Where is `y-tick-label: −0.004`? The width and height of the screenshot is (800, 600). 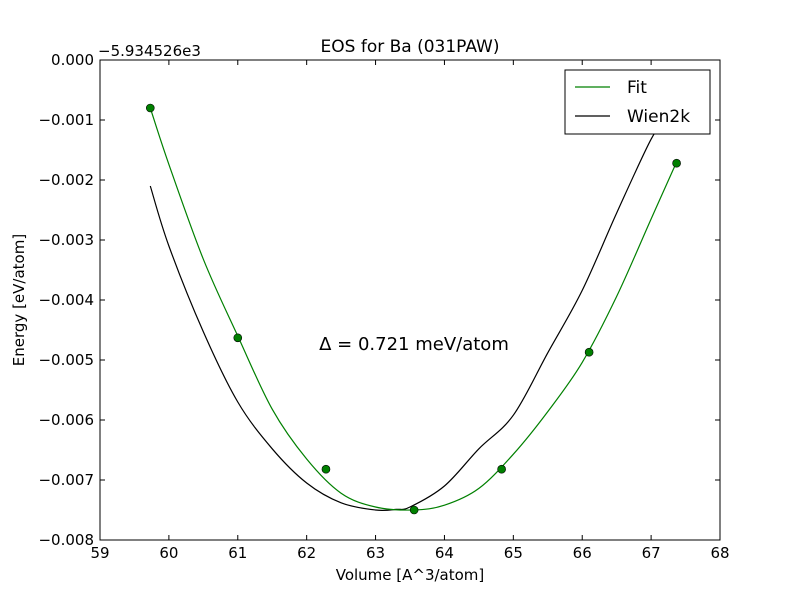 y-tick-label: −0.004 is located at coordinates (66, 300).